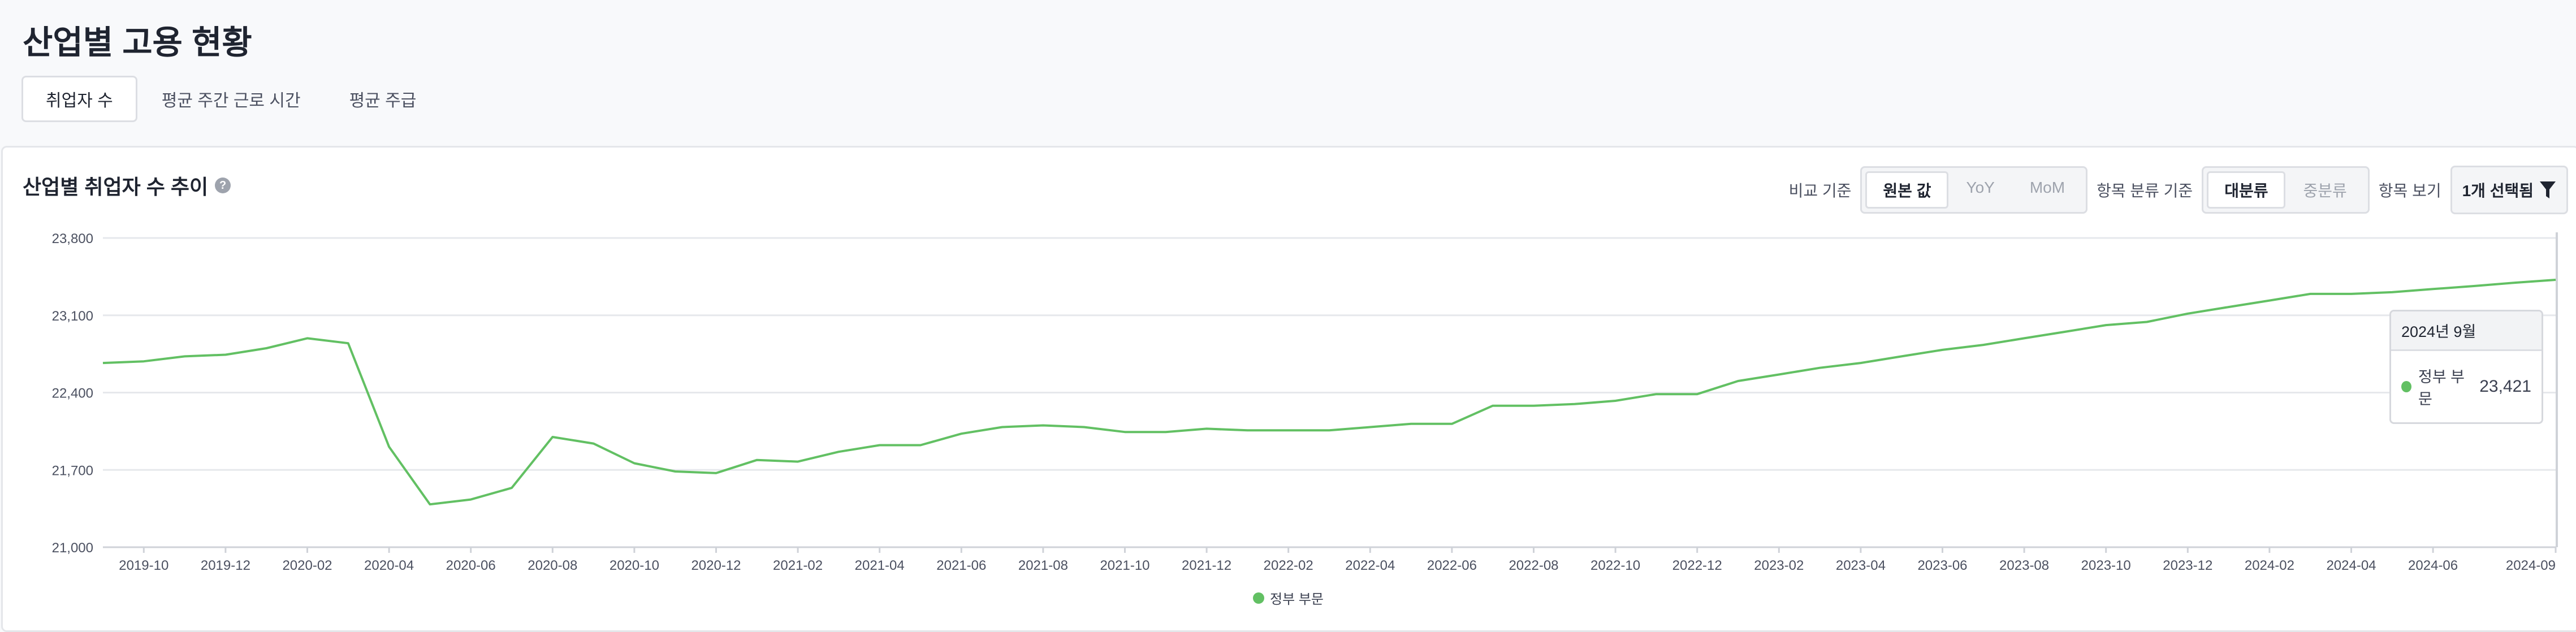 Image resolution: width=2576 pixels, height=632 pixels. I want to click on x-tick-label: 2023-08, so click(2024, 565).